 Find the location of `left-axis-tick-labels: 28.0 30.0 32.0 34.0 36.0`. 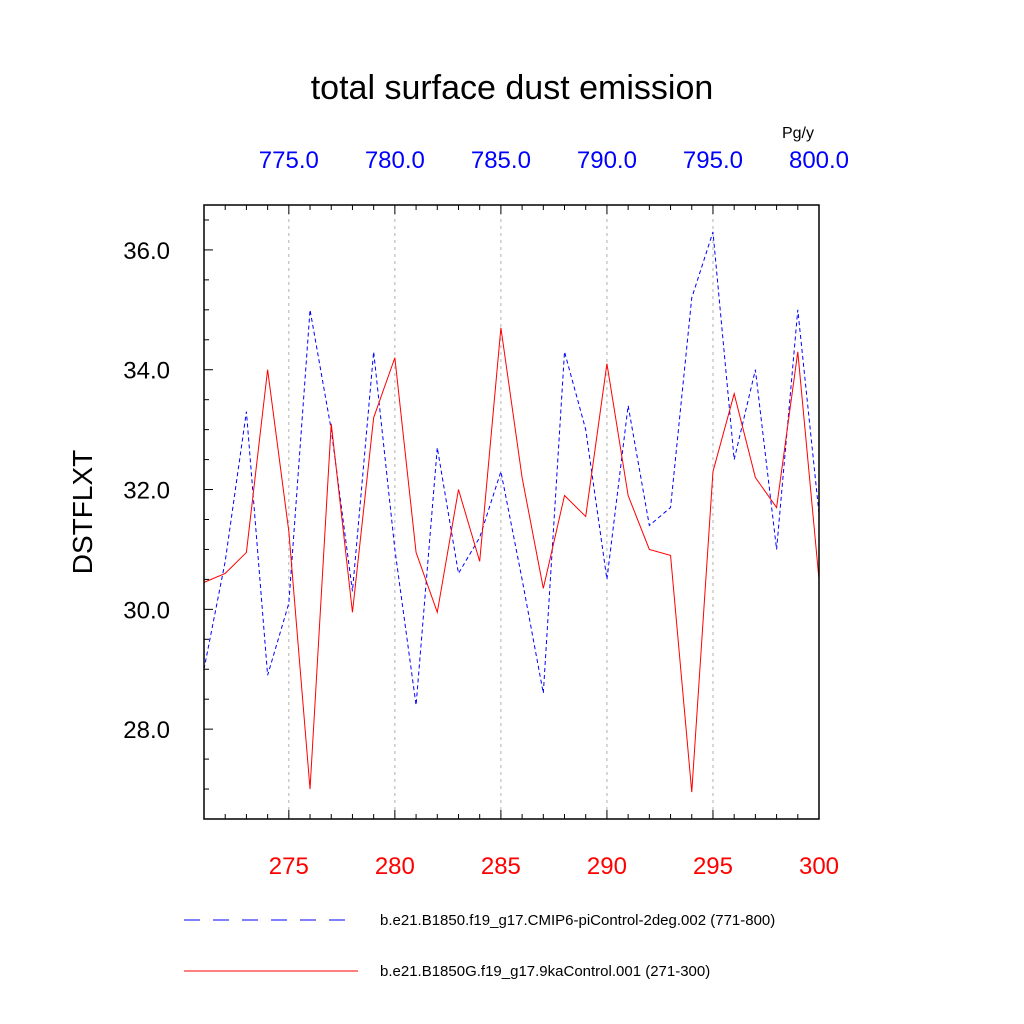

left-axis-tick-labels: 28.0 30.0 32.0 34.0 36.0 is located at coordinates (146, 491).